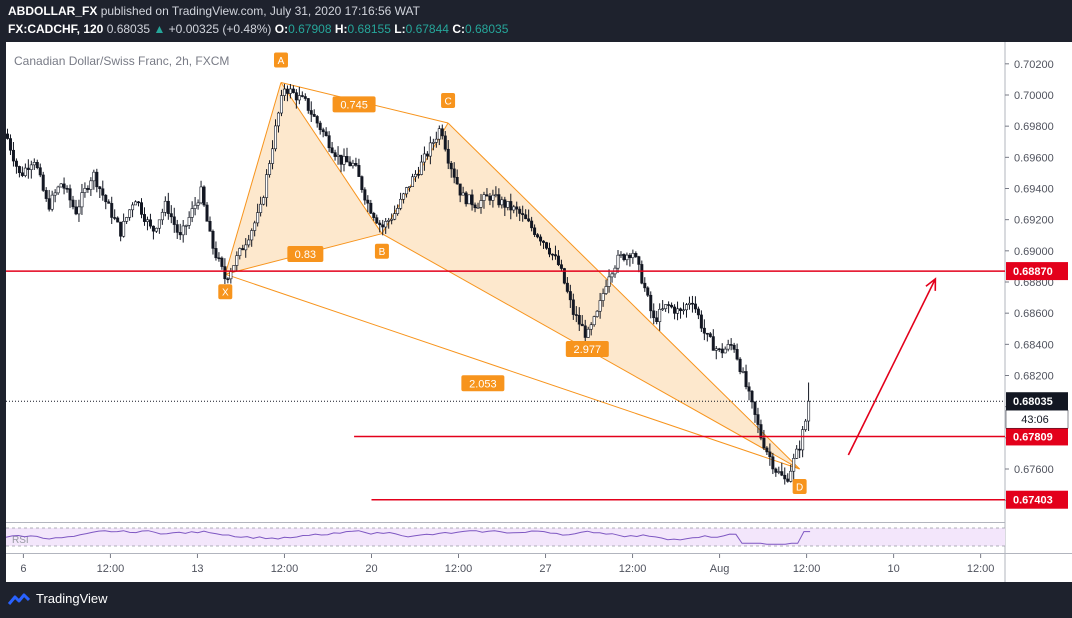 The image size is (1072, 618). What do you see at coordinates (1037, 436) in the screenshot?
I see `level-price-label: 0.67809` at bounding box center [1037, 436].